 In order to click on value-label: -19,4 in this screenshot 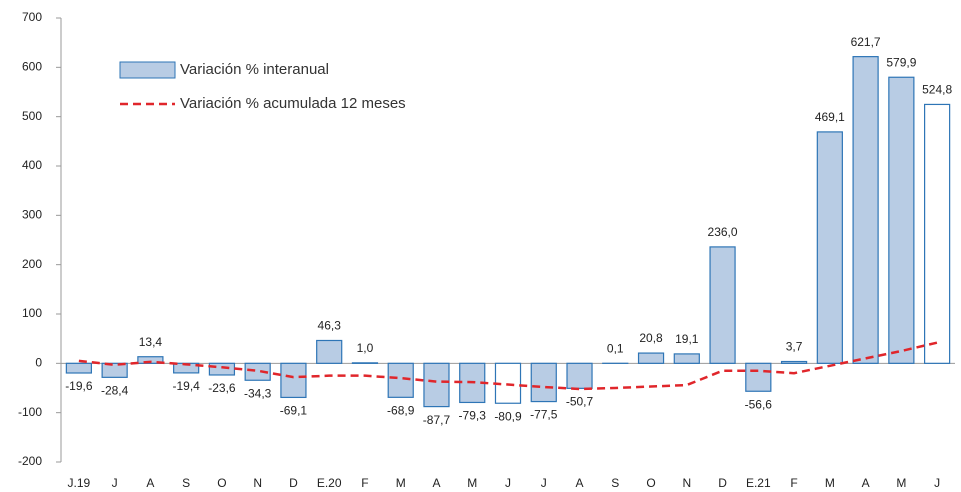, I will do `click(186, 386)`.